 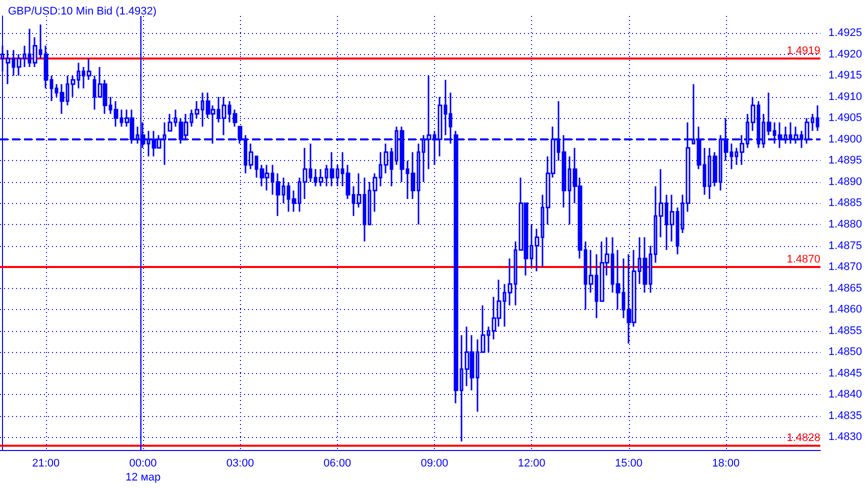 I want to click on y-tick-label: 1.4880, so click(x=845, y=224).